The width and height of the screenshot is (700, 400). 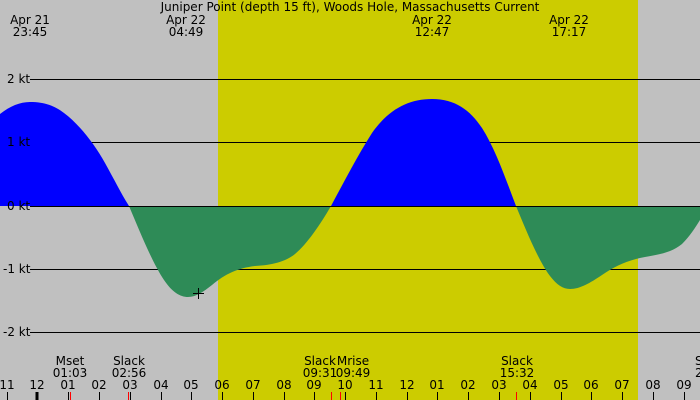 I want to click on extreme-label: Apr 22 17:17, so click(x=569, y=26).